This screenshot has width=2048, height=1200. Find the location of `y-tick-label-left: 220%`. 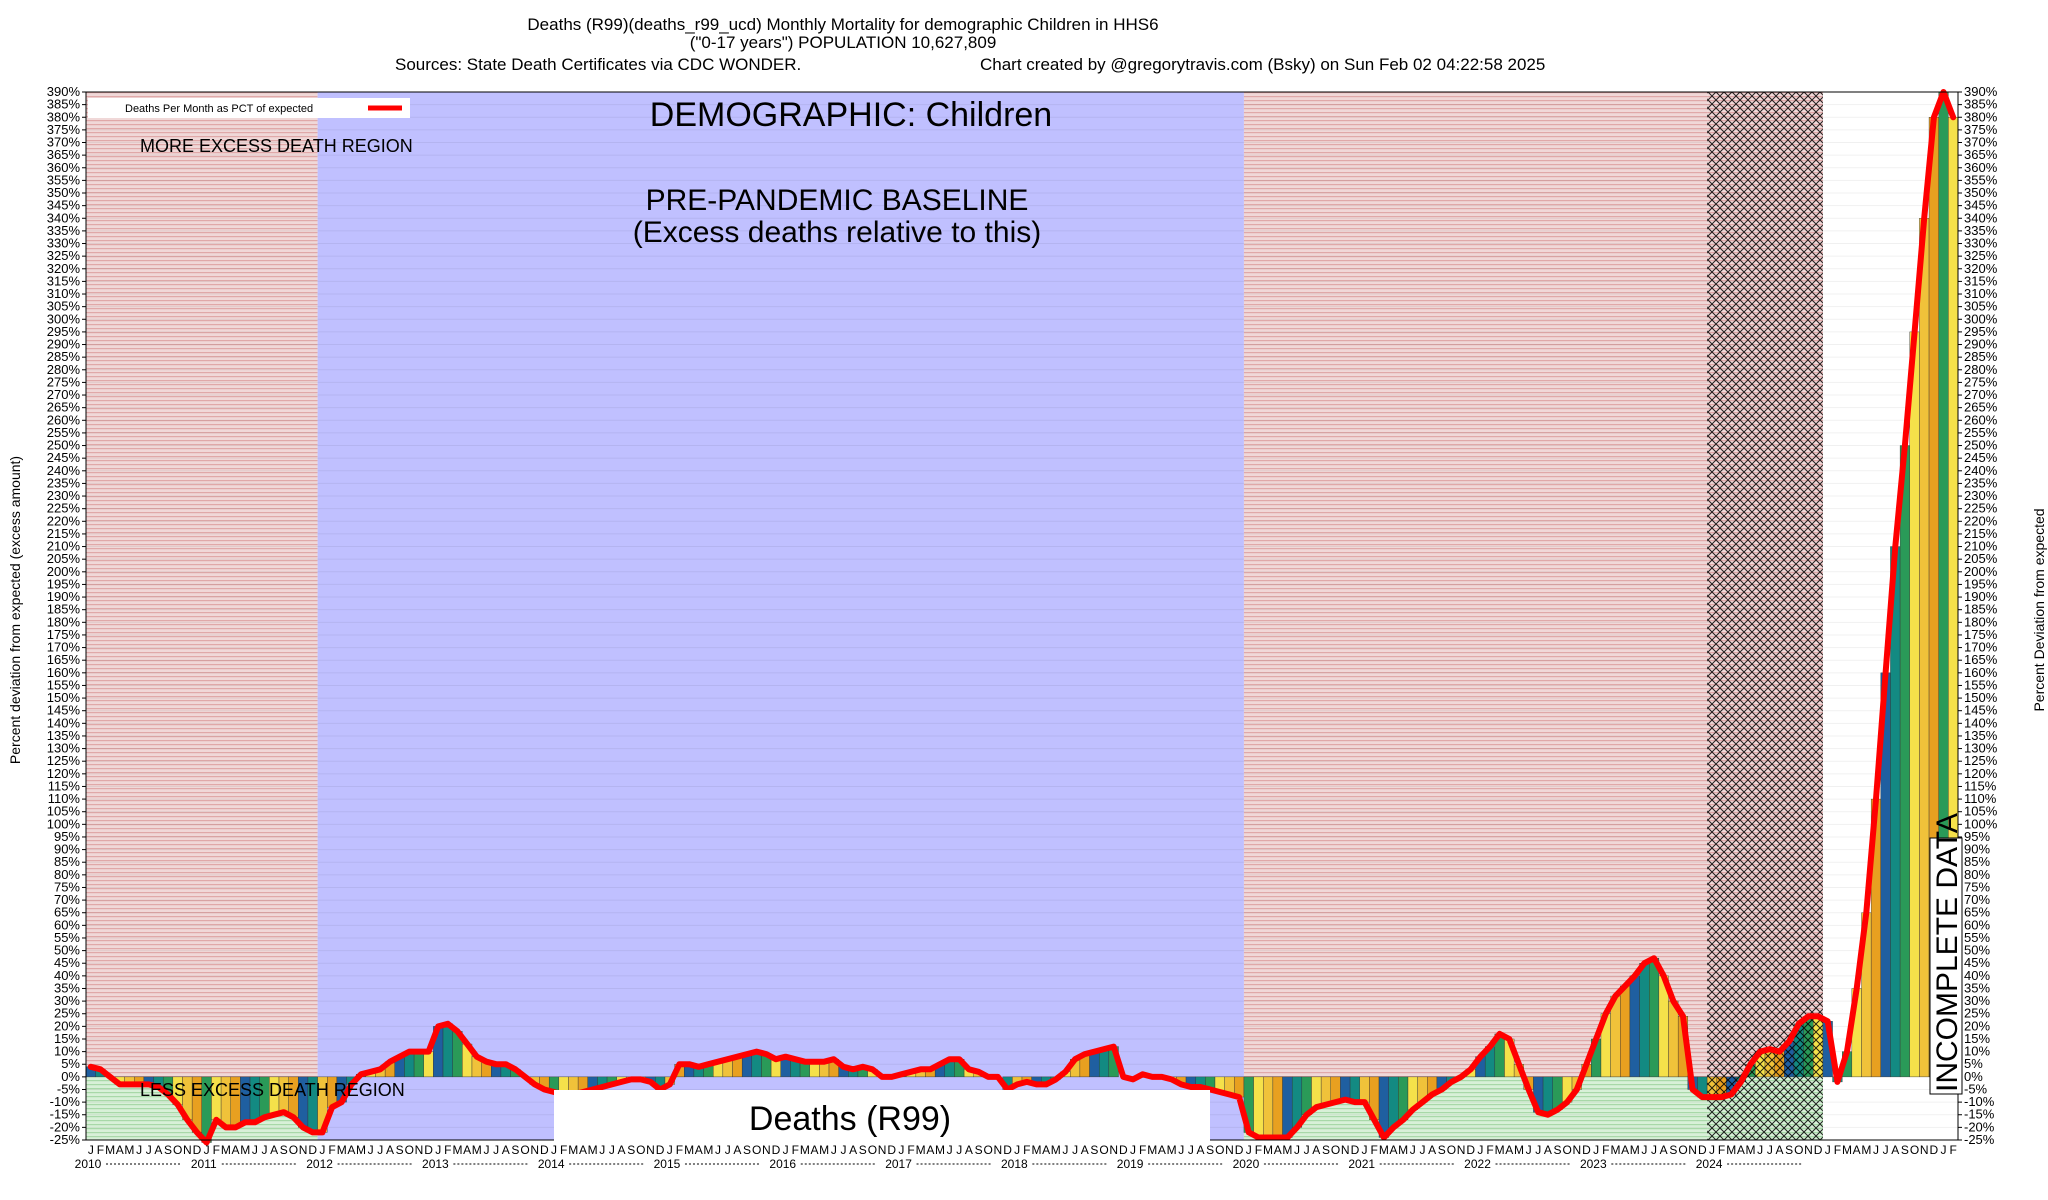

y-tick-label-left: 220% is located at coordinates (64, 520).